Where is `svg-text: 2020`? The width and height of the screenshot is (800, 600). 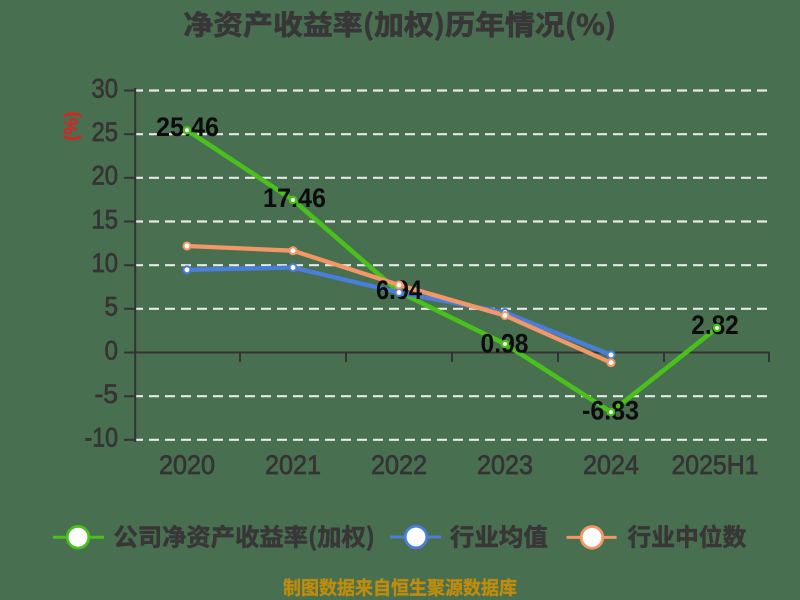 svg-text: 2020 is located at coordinates (187, 465).